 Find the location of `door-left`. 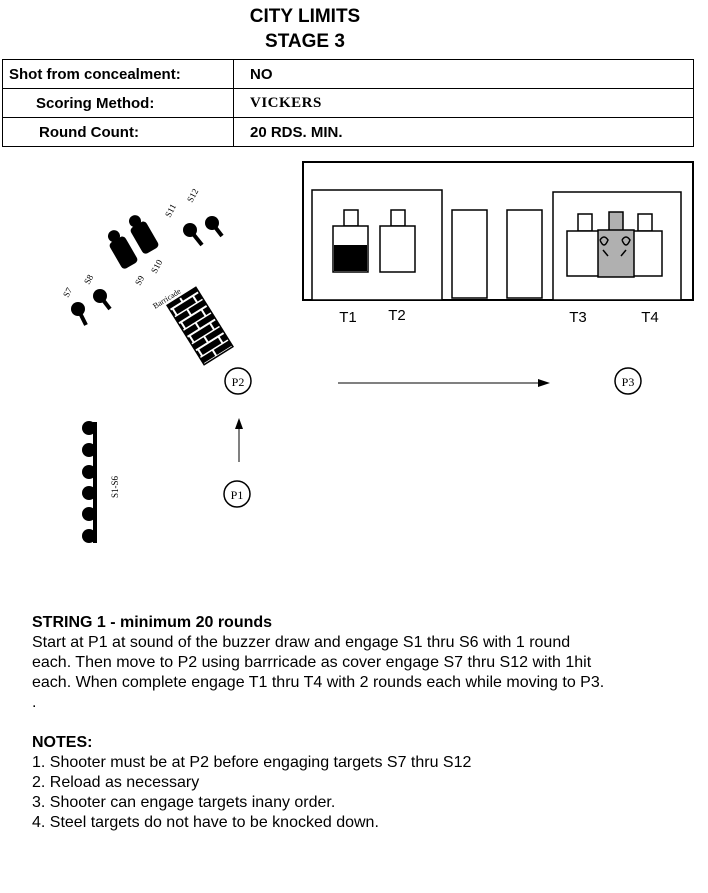

door-left is located at coordinates (469, 254).